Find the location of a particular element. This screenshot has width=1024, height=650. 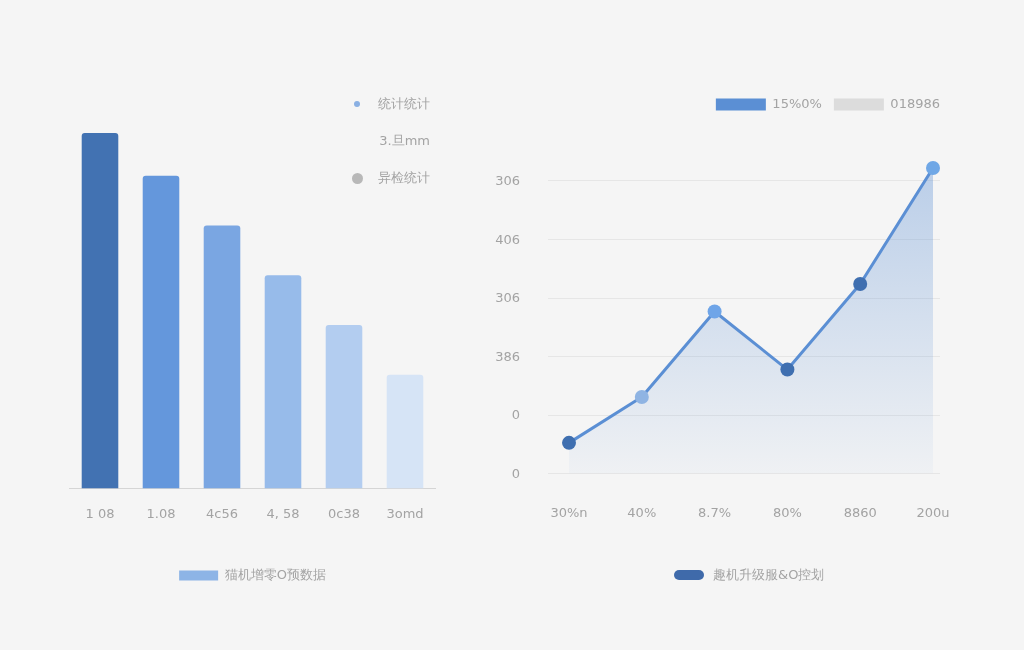

legend-label: 猫机增零O预数据 is located at coordinates (275, 574).